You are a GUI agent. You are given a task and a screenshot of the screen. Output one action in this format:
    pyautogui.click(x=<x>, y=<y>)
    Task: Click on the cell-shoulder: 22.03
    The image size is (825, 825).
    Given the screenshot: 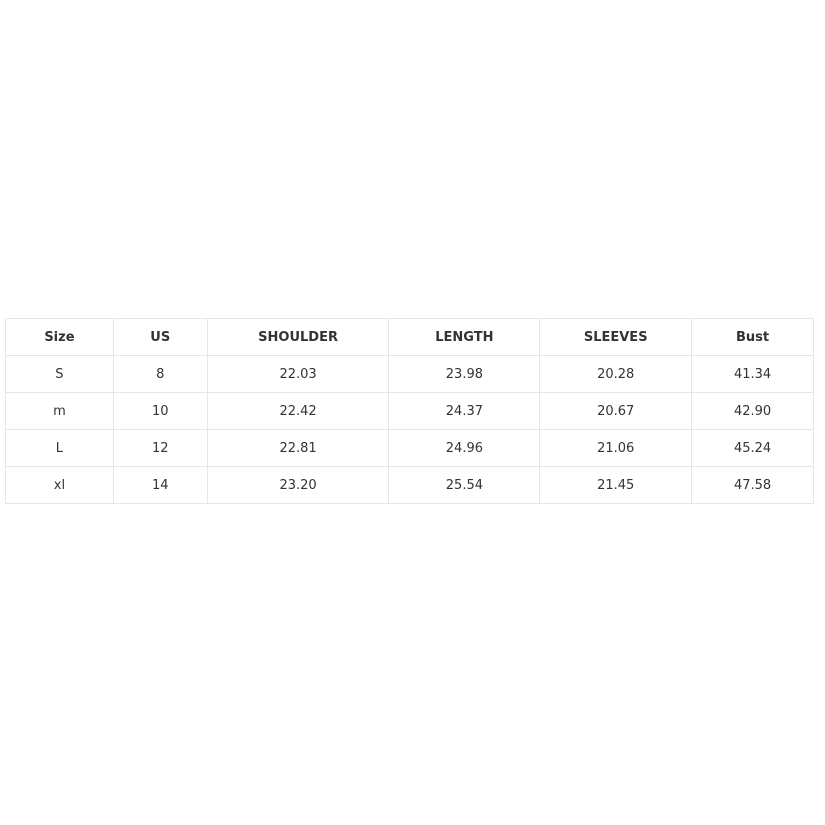 What is the action you would take?
    pyautogui.click(x=298, y=374)
    